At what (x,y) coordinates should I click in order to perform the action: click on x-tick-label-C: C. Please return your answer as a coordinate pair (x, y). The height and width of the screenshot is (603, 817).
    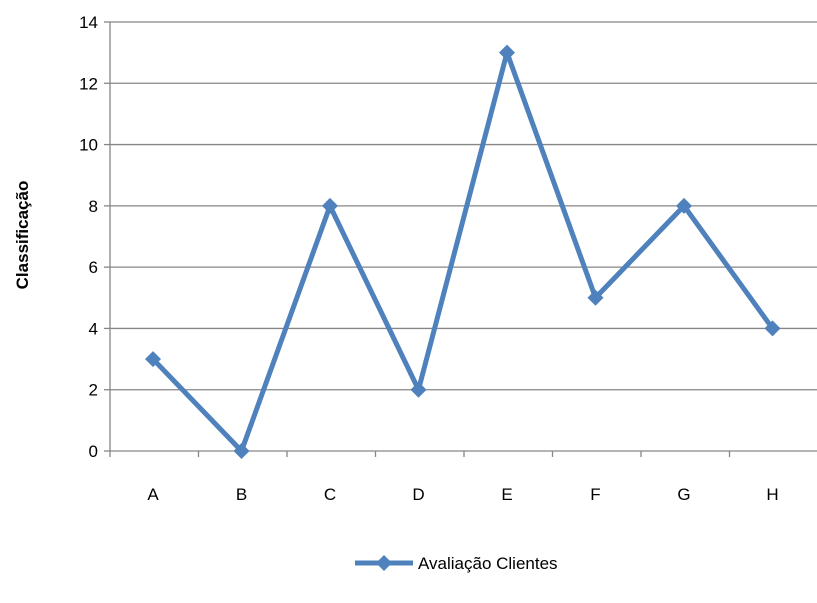
    Looking at the image, I should click on (330, 494).